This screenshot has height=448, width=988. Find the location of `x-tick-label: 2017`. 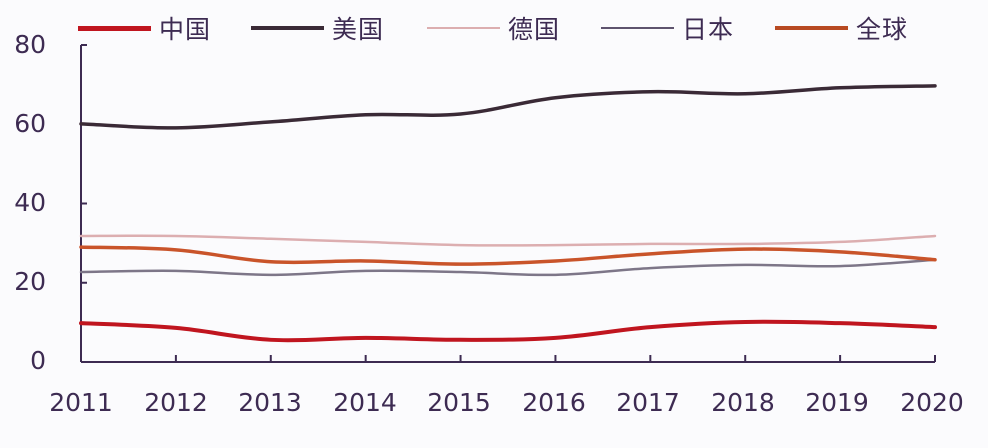

x-tick-label: 2017 is located at coordinates (648, 402).